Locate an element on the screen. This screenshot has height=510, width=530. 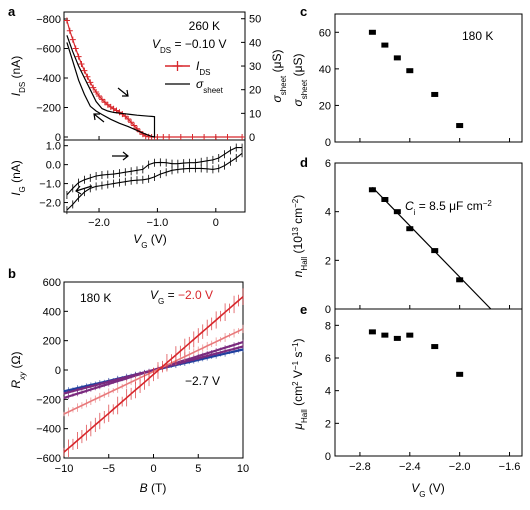
panel-e-ytick-label: 4 is located at coordinates (328, 392).